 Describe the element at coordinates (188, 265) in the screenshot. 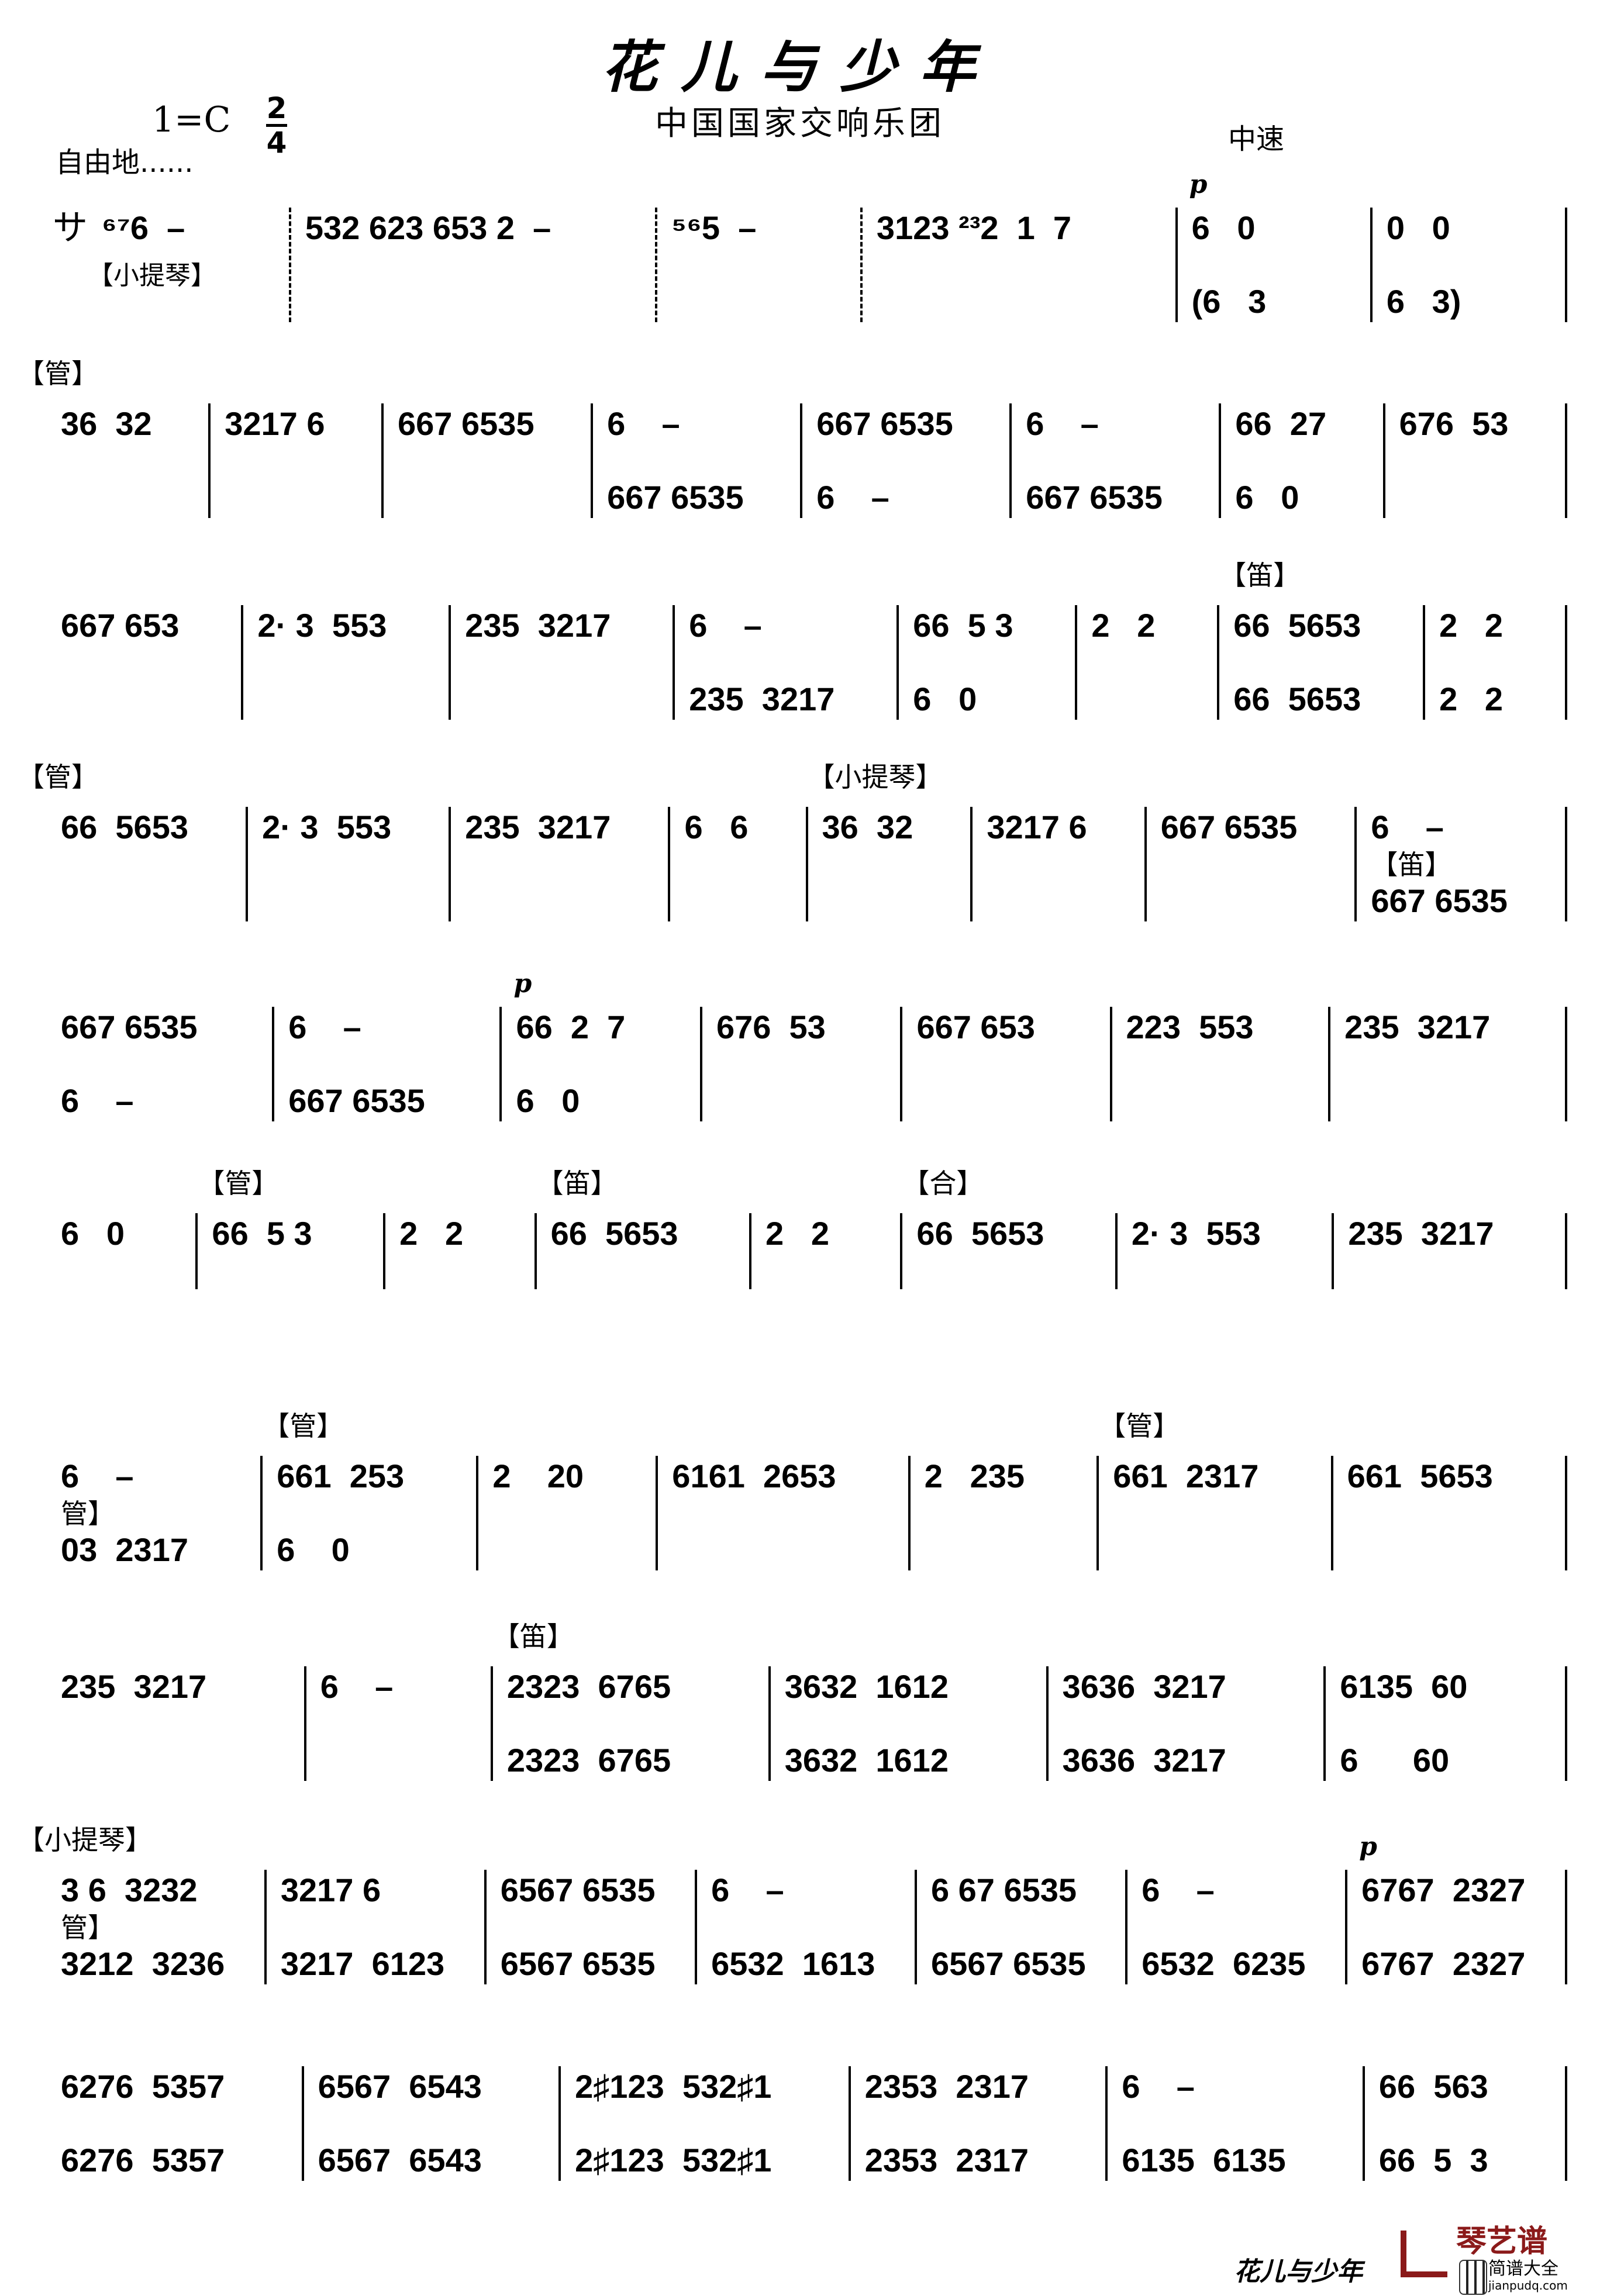

I see `measure: ⁶⁷6 –` at that location.